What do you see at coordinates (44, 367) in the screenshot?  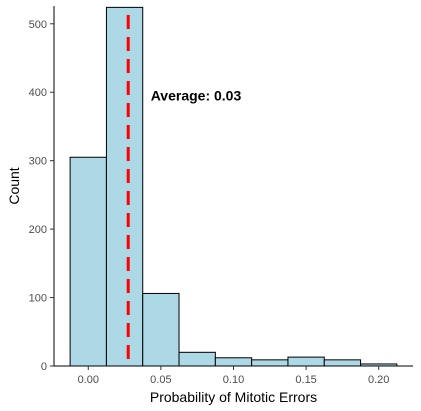 I see `y-tick-label-0: 0` at bounding box center [44, 367].